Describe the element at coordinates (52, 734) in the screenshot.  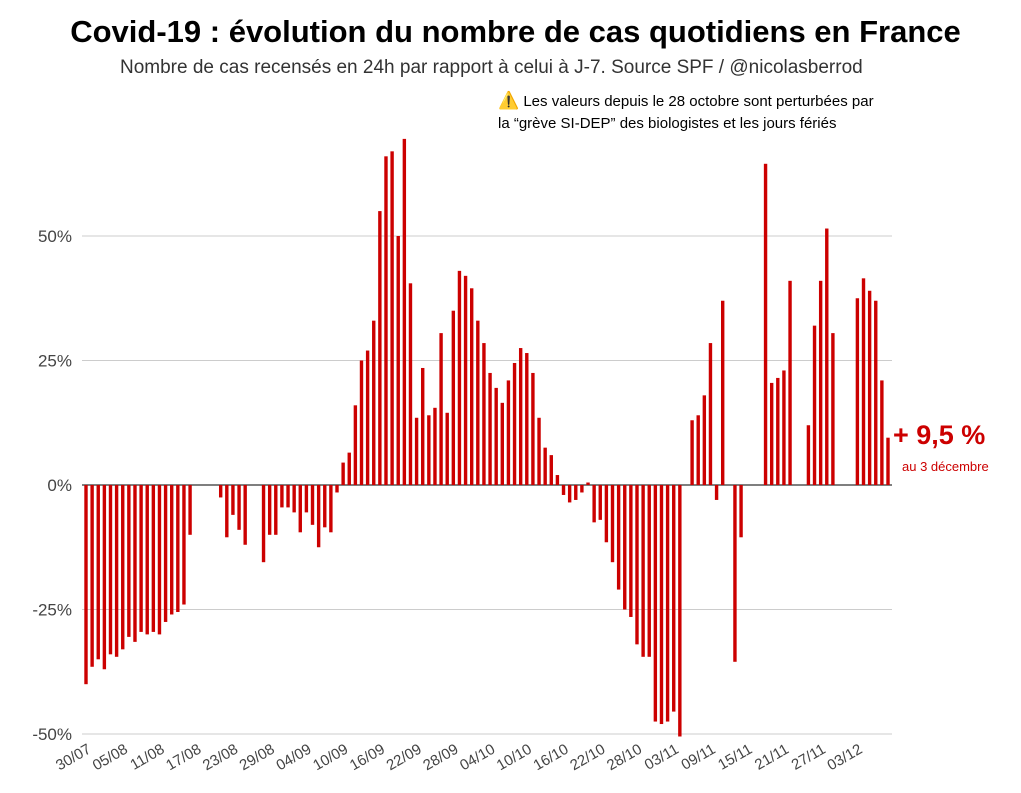
I see `y-tick-label: -50%` at that location.